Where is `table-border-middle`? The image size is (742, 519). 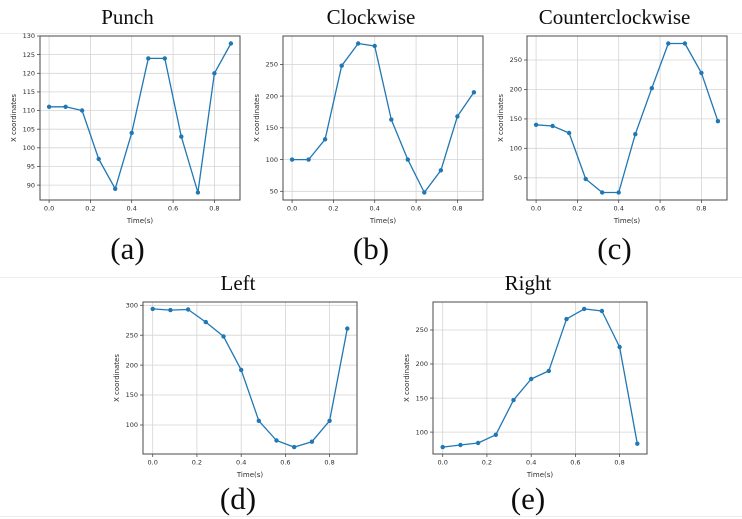 table-border-middle is located at coordinates (371, 277).